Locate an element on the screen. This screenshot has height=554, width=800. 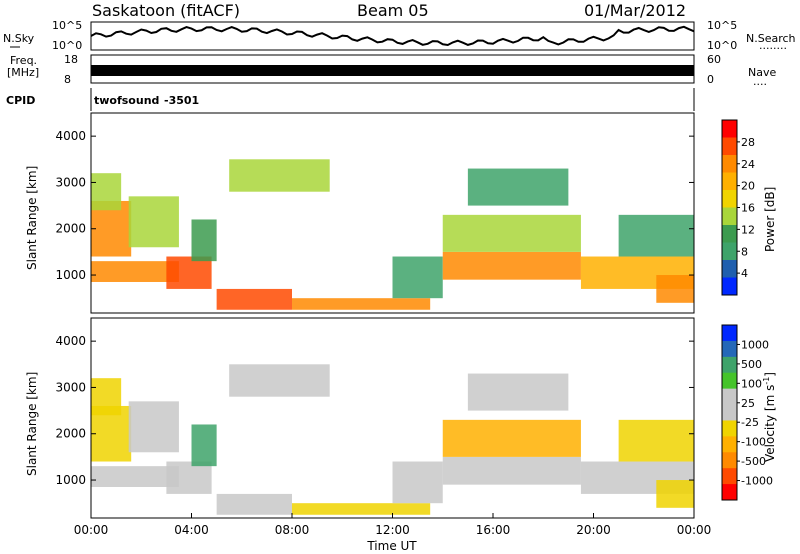
noise-line is located at coordinates (392, 36).